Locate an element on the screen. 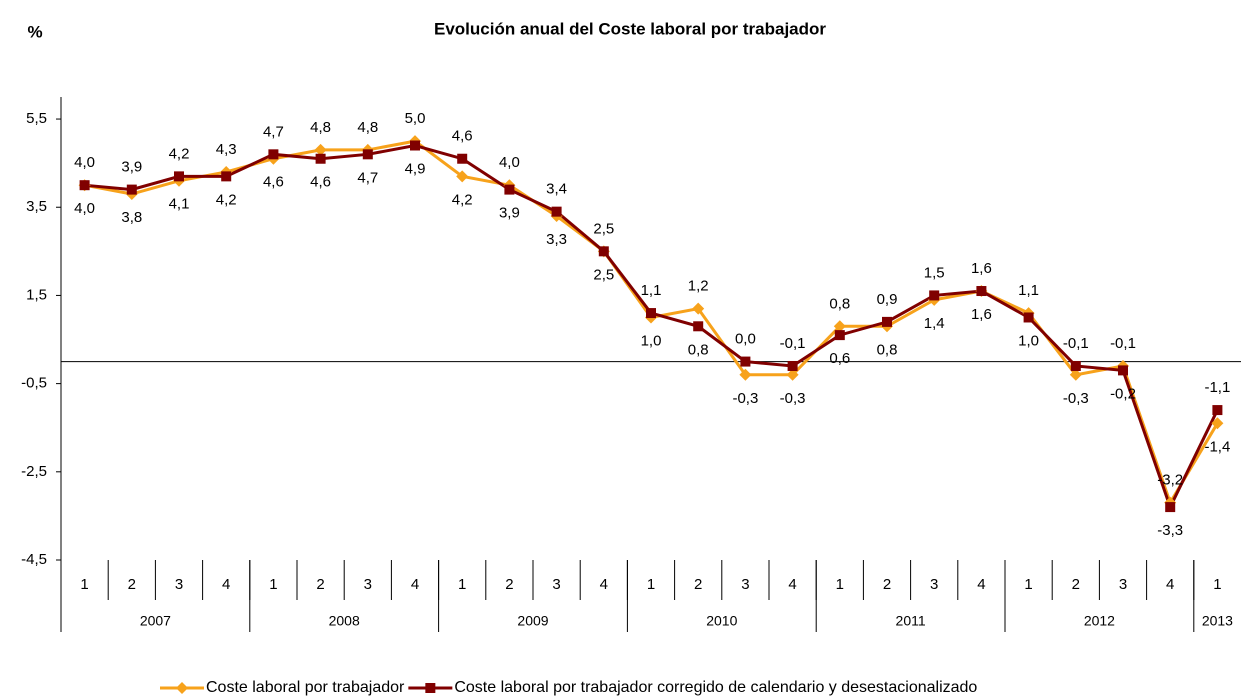 This screenshot has width=1242, height=697. group-label: 2011 is located at coordinates (911, 621).